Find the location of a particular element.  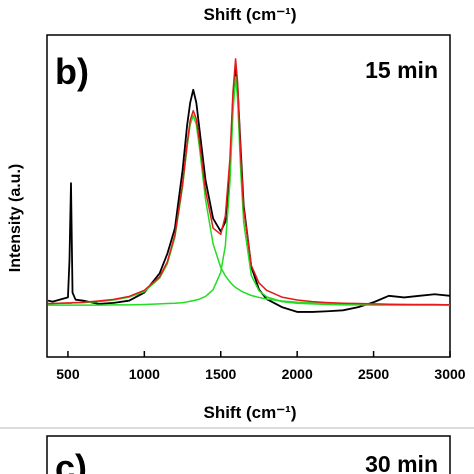

x-tick-label: 2000 is located at coordinates (297, 374).